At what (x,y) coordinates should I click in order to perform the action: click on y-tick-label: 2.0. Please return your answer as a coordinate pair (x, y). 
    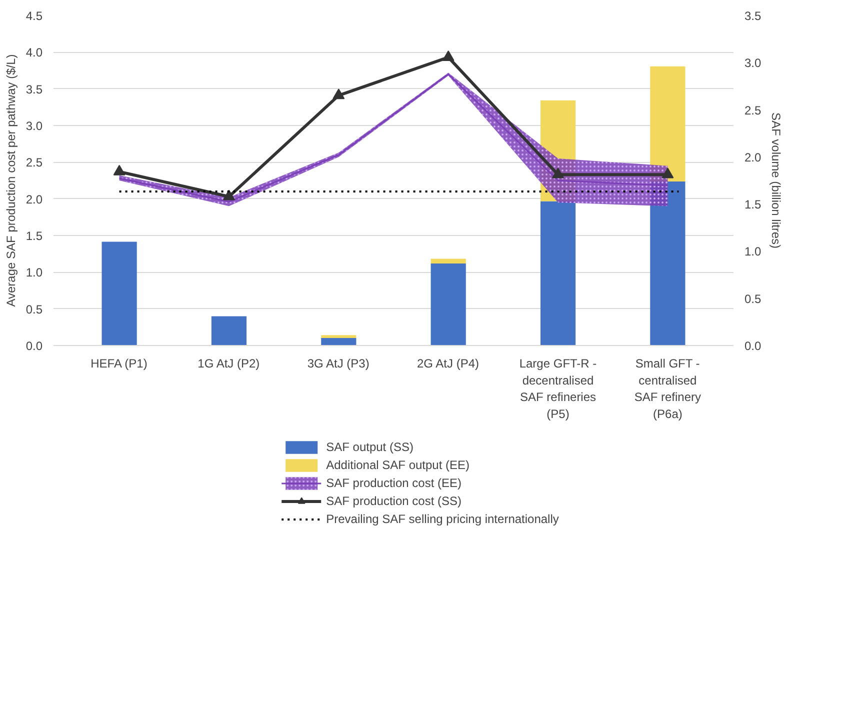
    Looking at the image, I should click on (34, 199).